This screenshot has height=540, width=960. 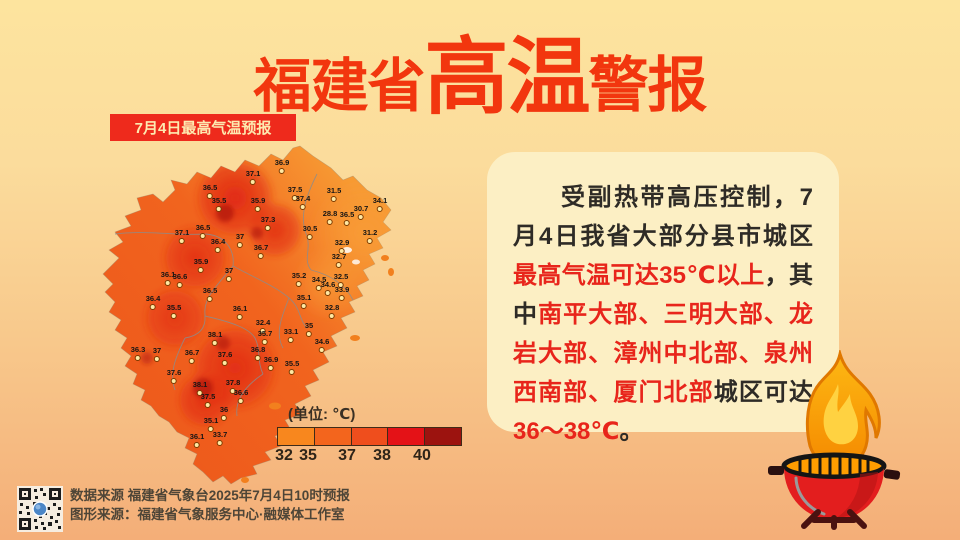 What do you see at coordinates (234, 295) in the screenshot?
I see `prefecture-borders` at bounding box center [234, 295].